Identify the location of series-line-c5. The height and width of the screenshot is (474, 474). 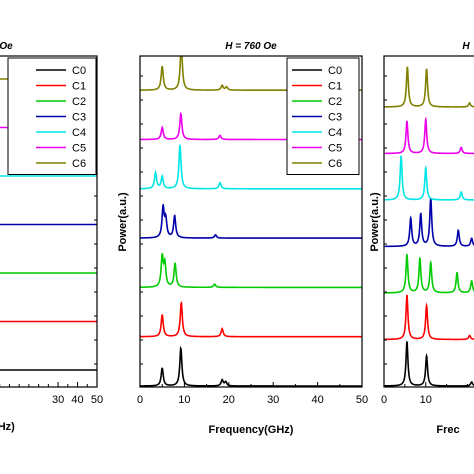
(429, 135).